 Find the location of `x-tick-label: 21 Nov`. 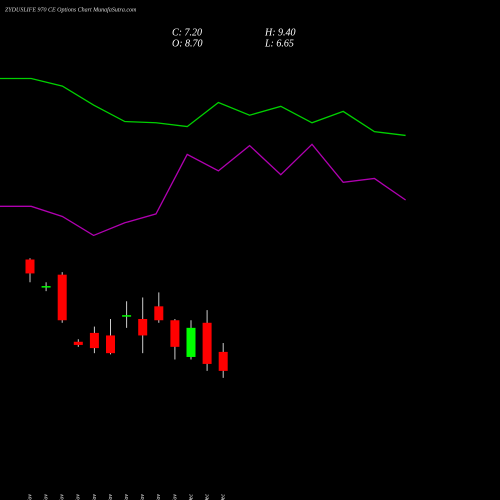

x-tick-label: 21 Nov is located at coordinates (79, 497).